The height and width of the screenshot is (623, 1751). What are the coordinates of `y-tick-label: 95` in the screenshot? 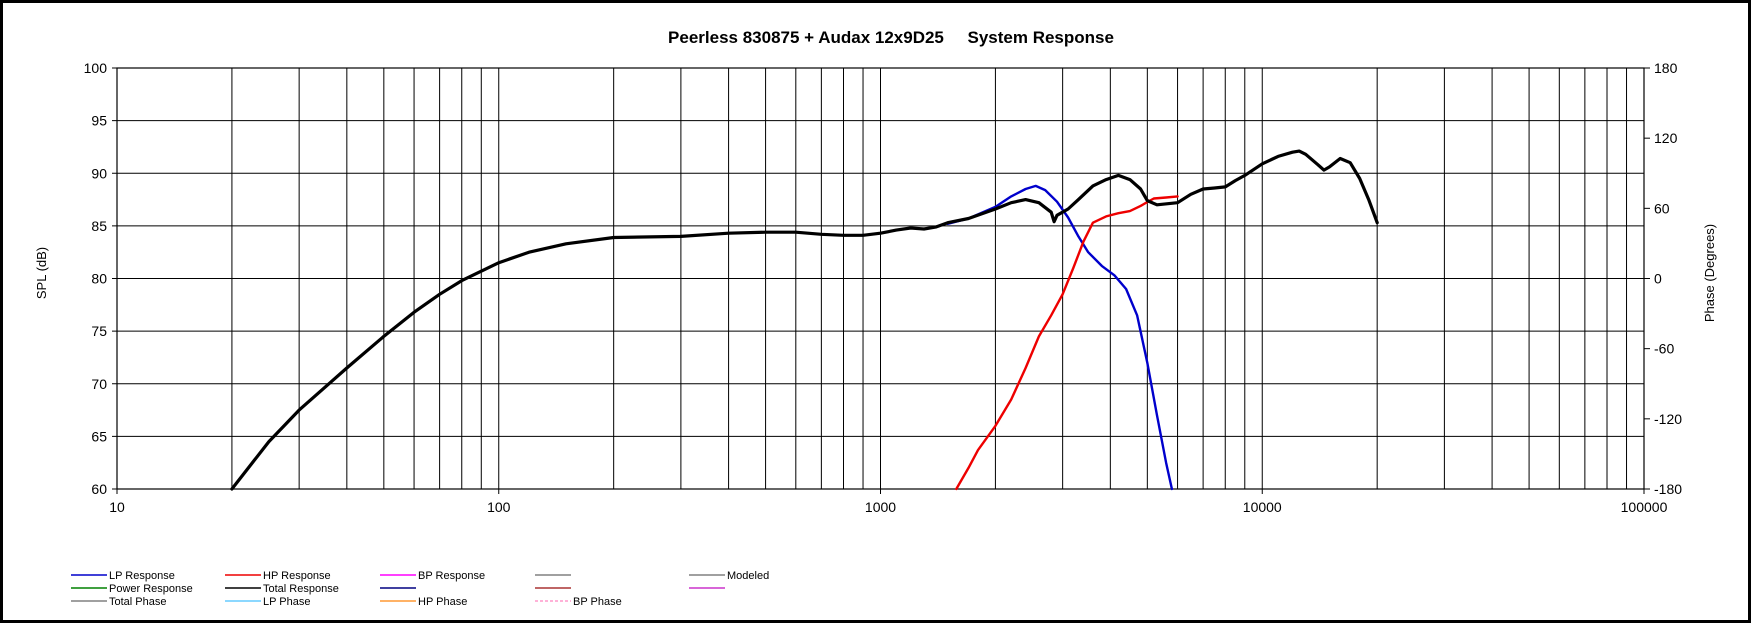 It's located at (99, 121).